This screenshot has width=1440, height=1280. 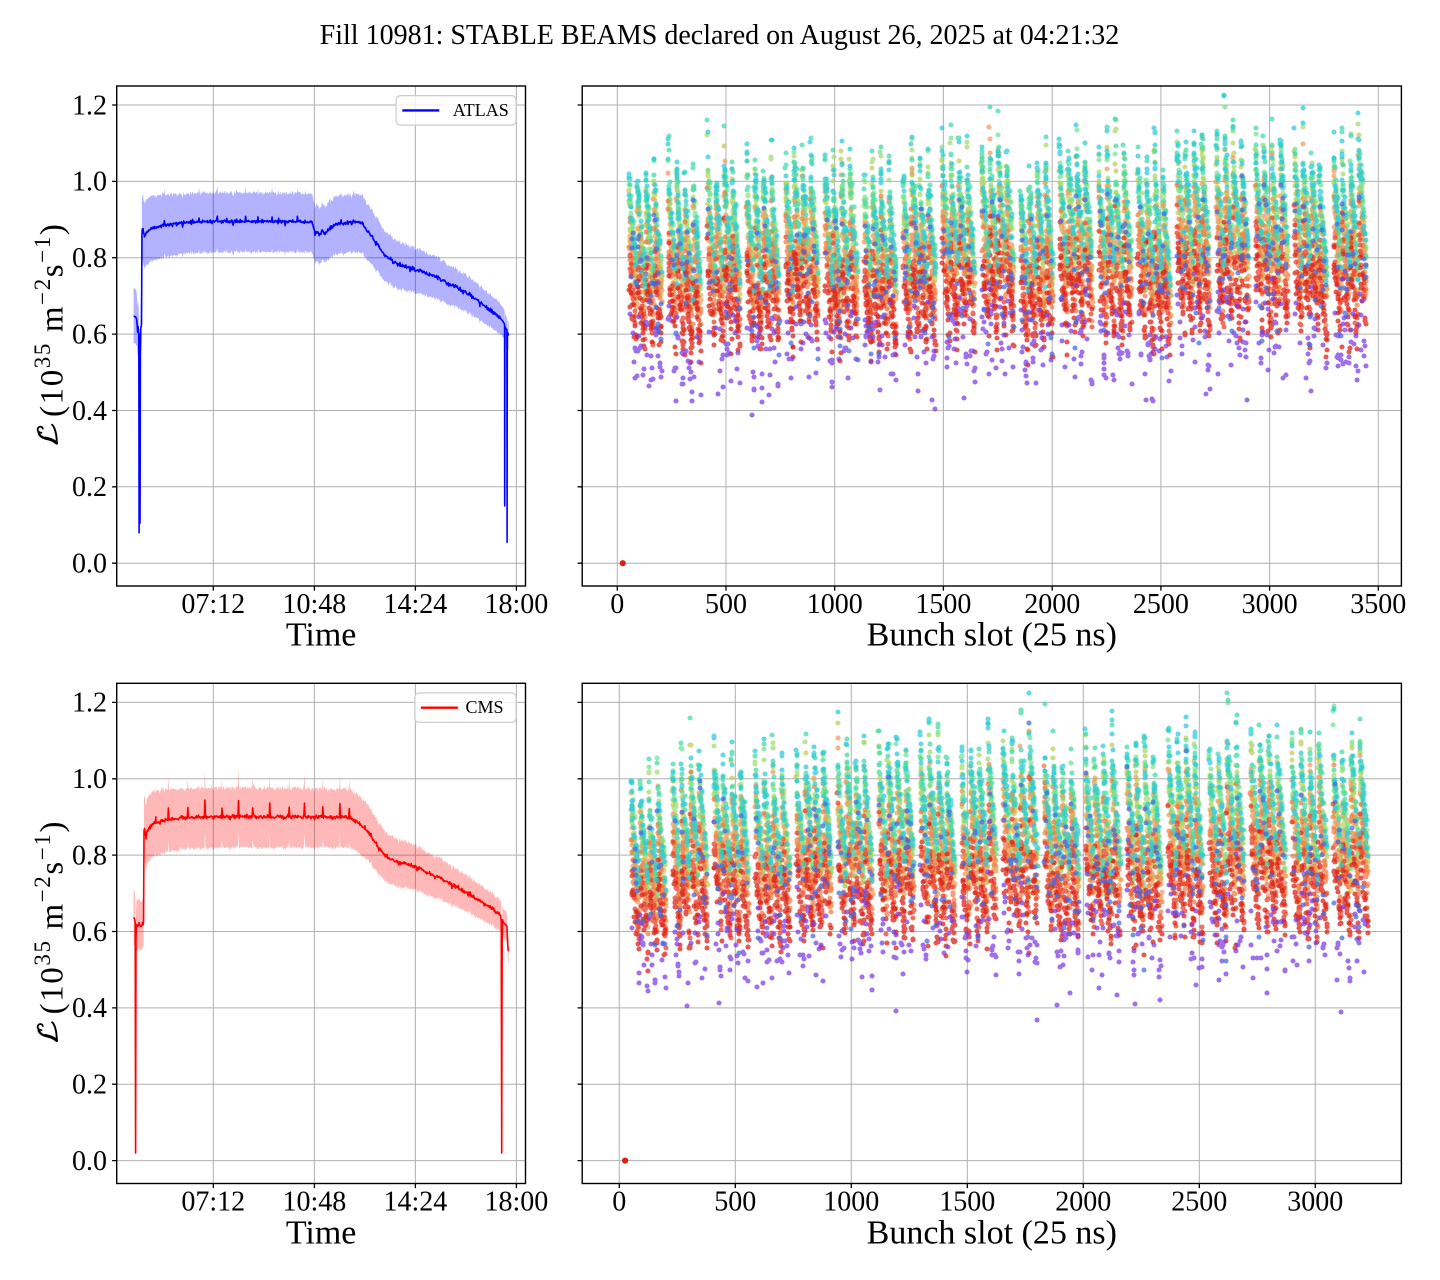 What do you see at coordinates (1378, 604) in the screenshot?
I see `svg-text: 3500` at bounding box center [1378, 604].